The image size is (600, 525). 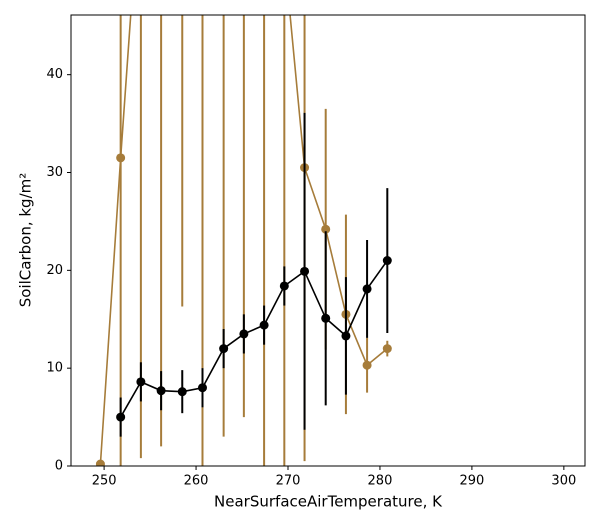 What do you see at coordinates (328, 502) in the screenshot?
I see `x-axis-label: NearSurfaceAirTemperature, K` at bounding box center [328, 502].